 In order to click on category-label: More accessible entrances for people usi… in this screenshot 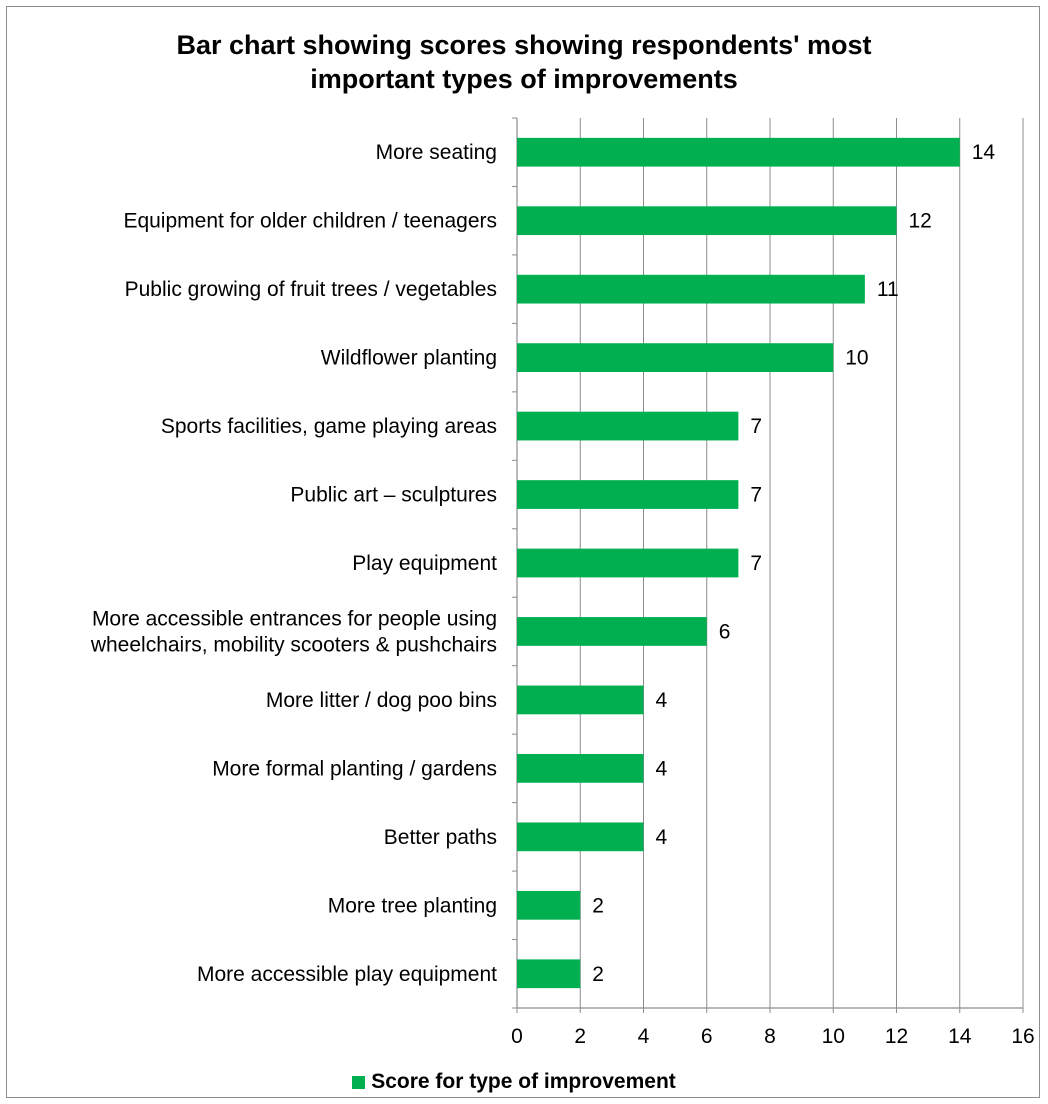, I will do `click(294, 618)`.